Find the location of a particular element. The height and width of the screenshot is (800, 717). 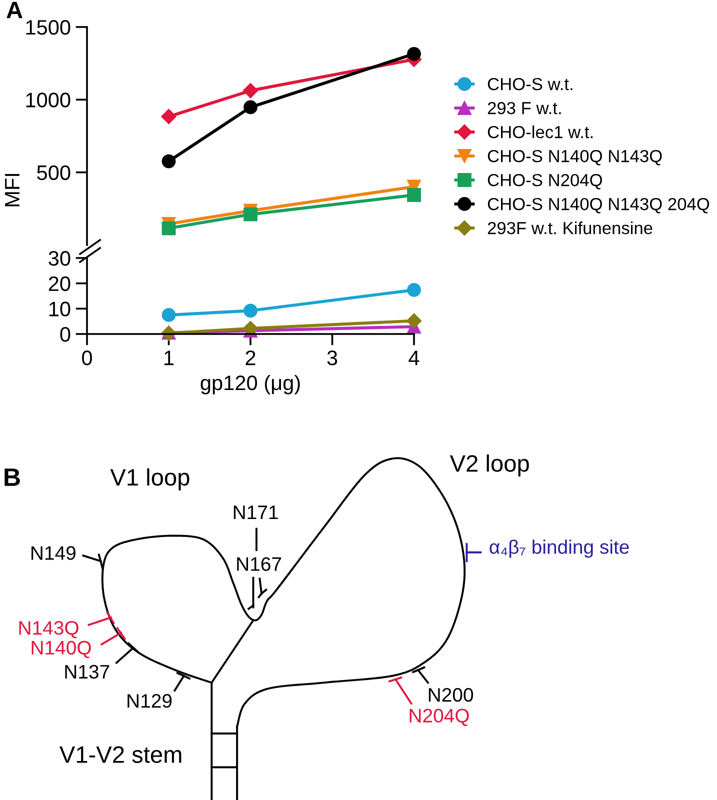

y-tick-label: 0 is located at coordinates (65, 334).